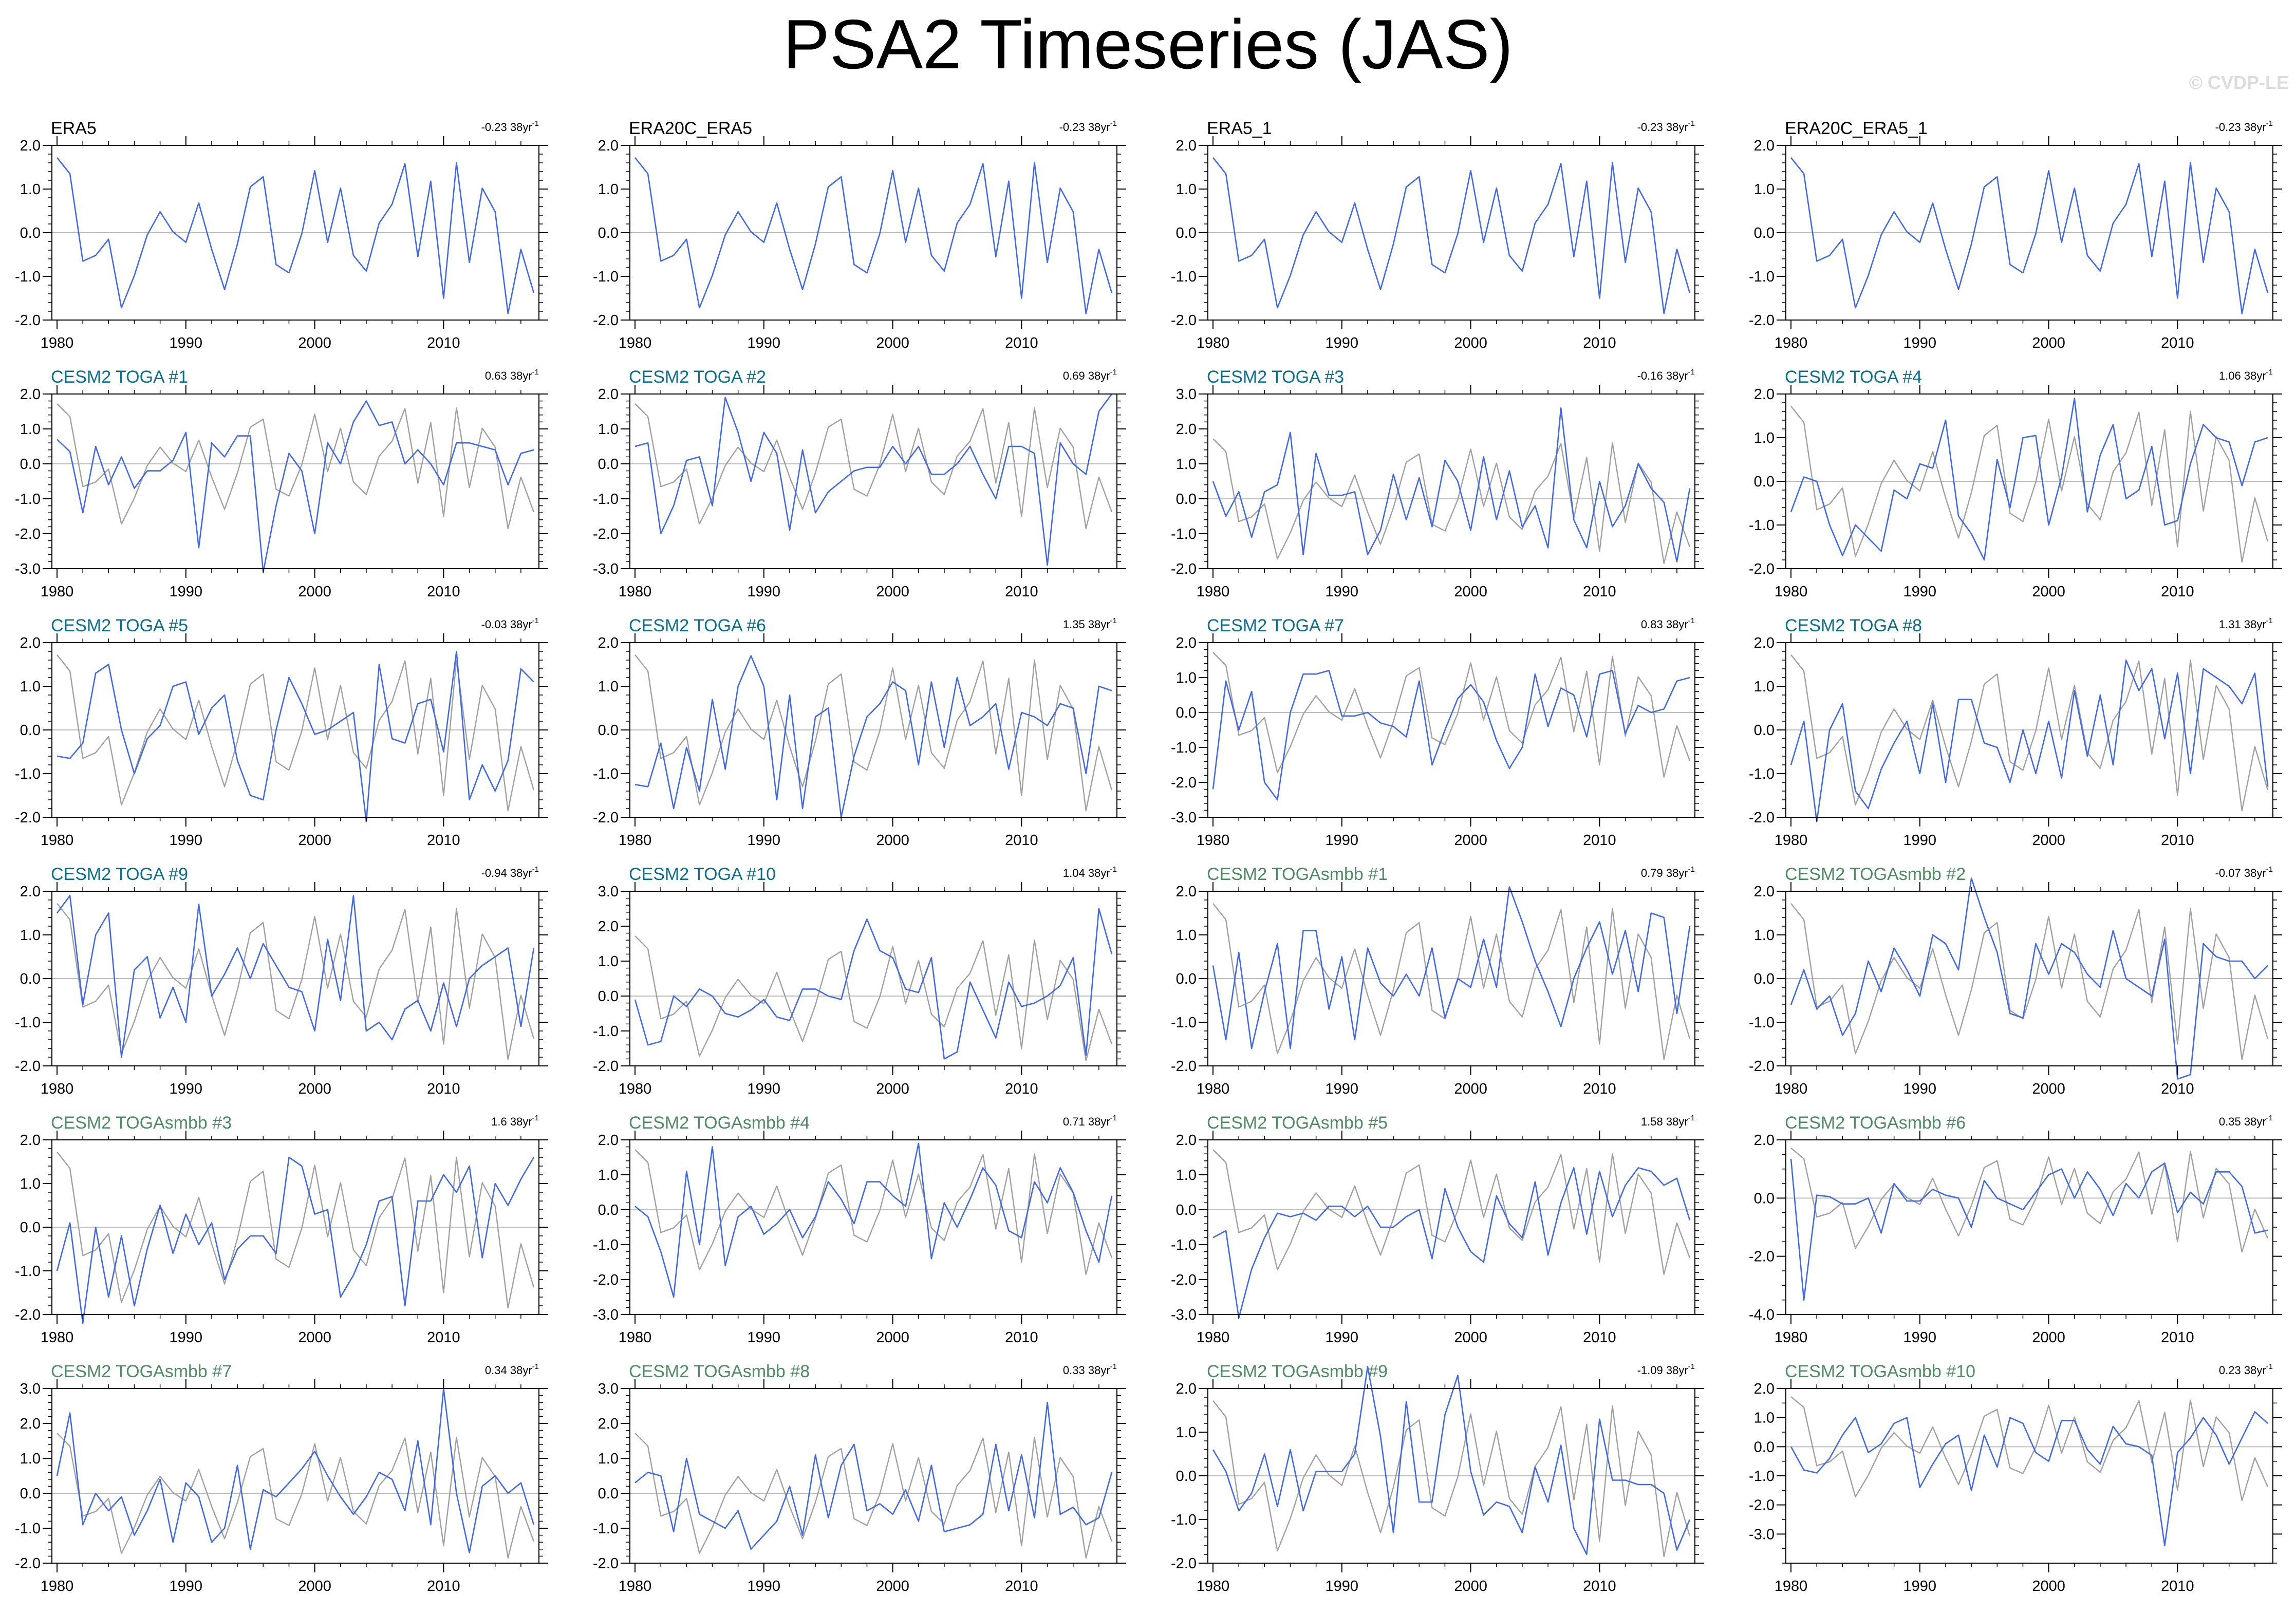  I want to click on panel-title: ERA20C_ERA5_1, so click(1856, 128).